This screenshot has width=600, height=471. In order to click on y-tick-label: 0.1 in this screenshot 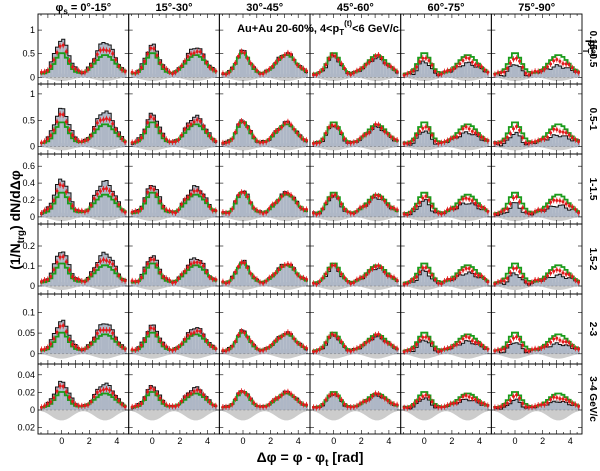, I will do `click(28, 266)`.